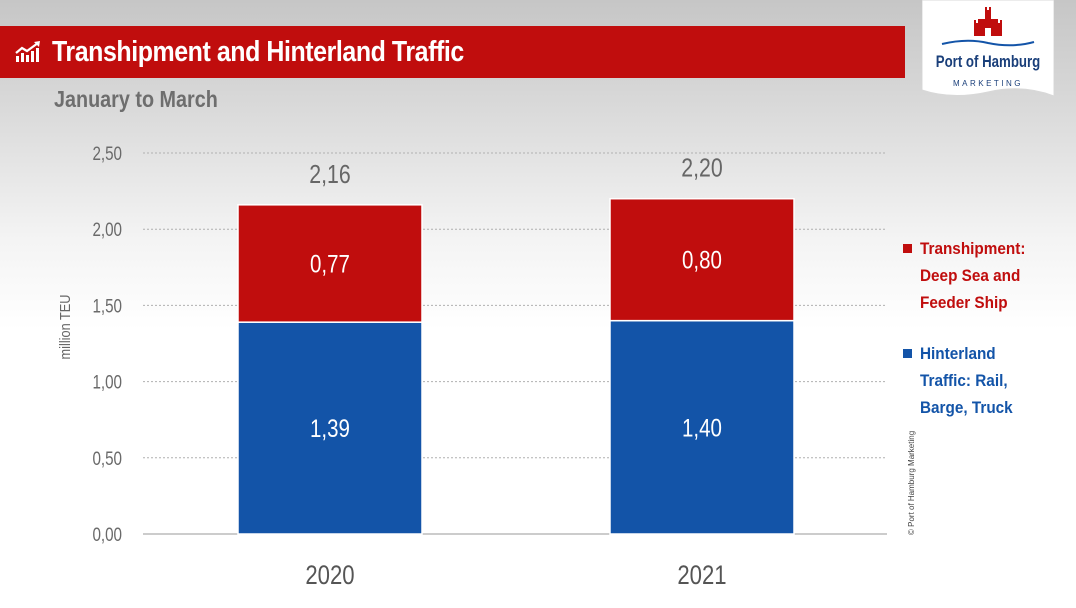 This screenshot has height=608, width=1076. I want to click on legend-swatch-hinterland, so click(907, 353).